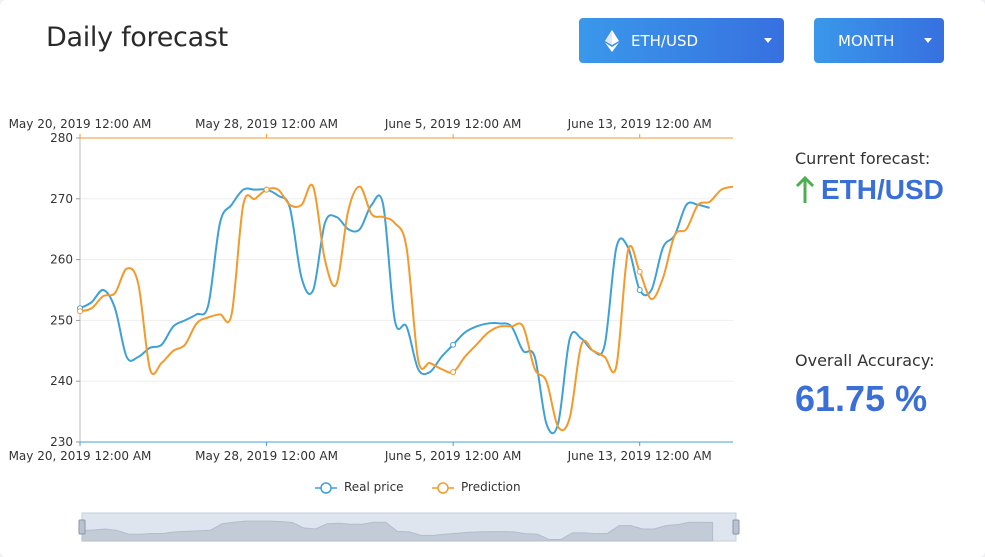 Image resolution: width=985 pixels, height=557 pixels. I want to click on y-tick-label: 240, so click(61, 381).